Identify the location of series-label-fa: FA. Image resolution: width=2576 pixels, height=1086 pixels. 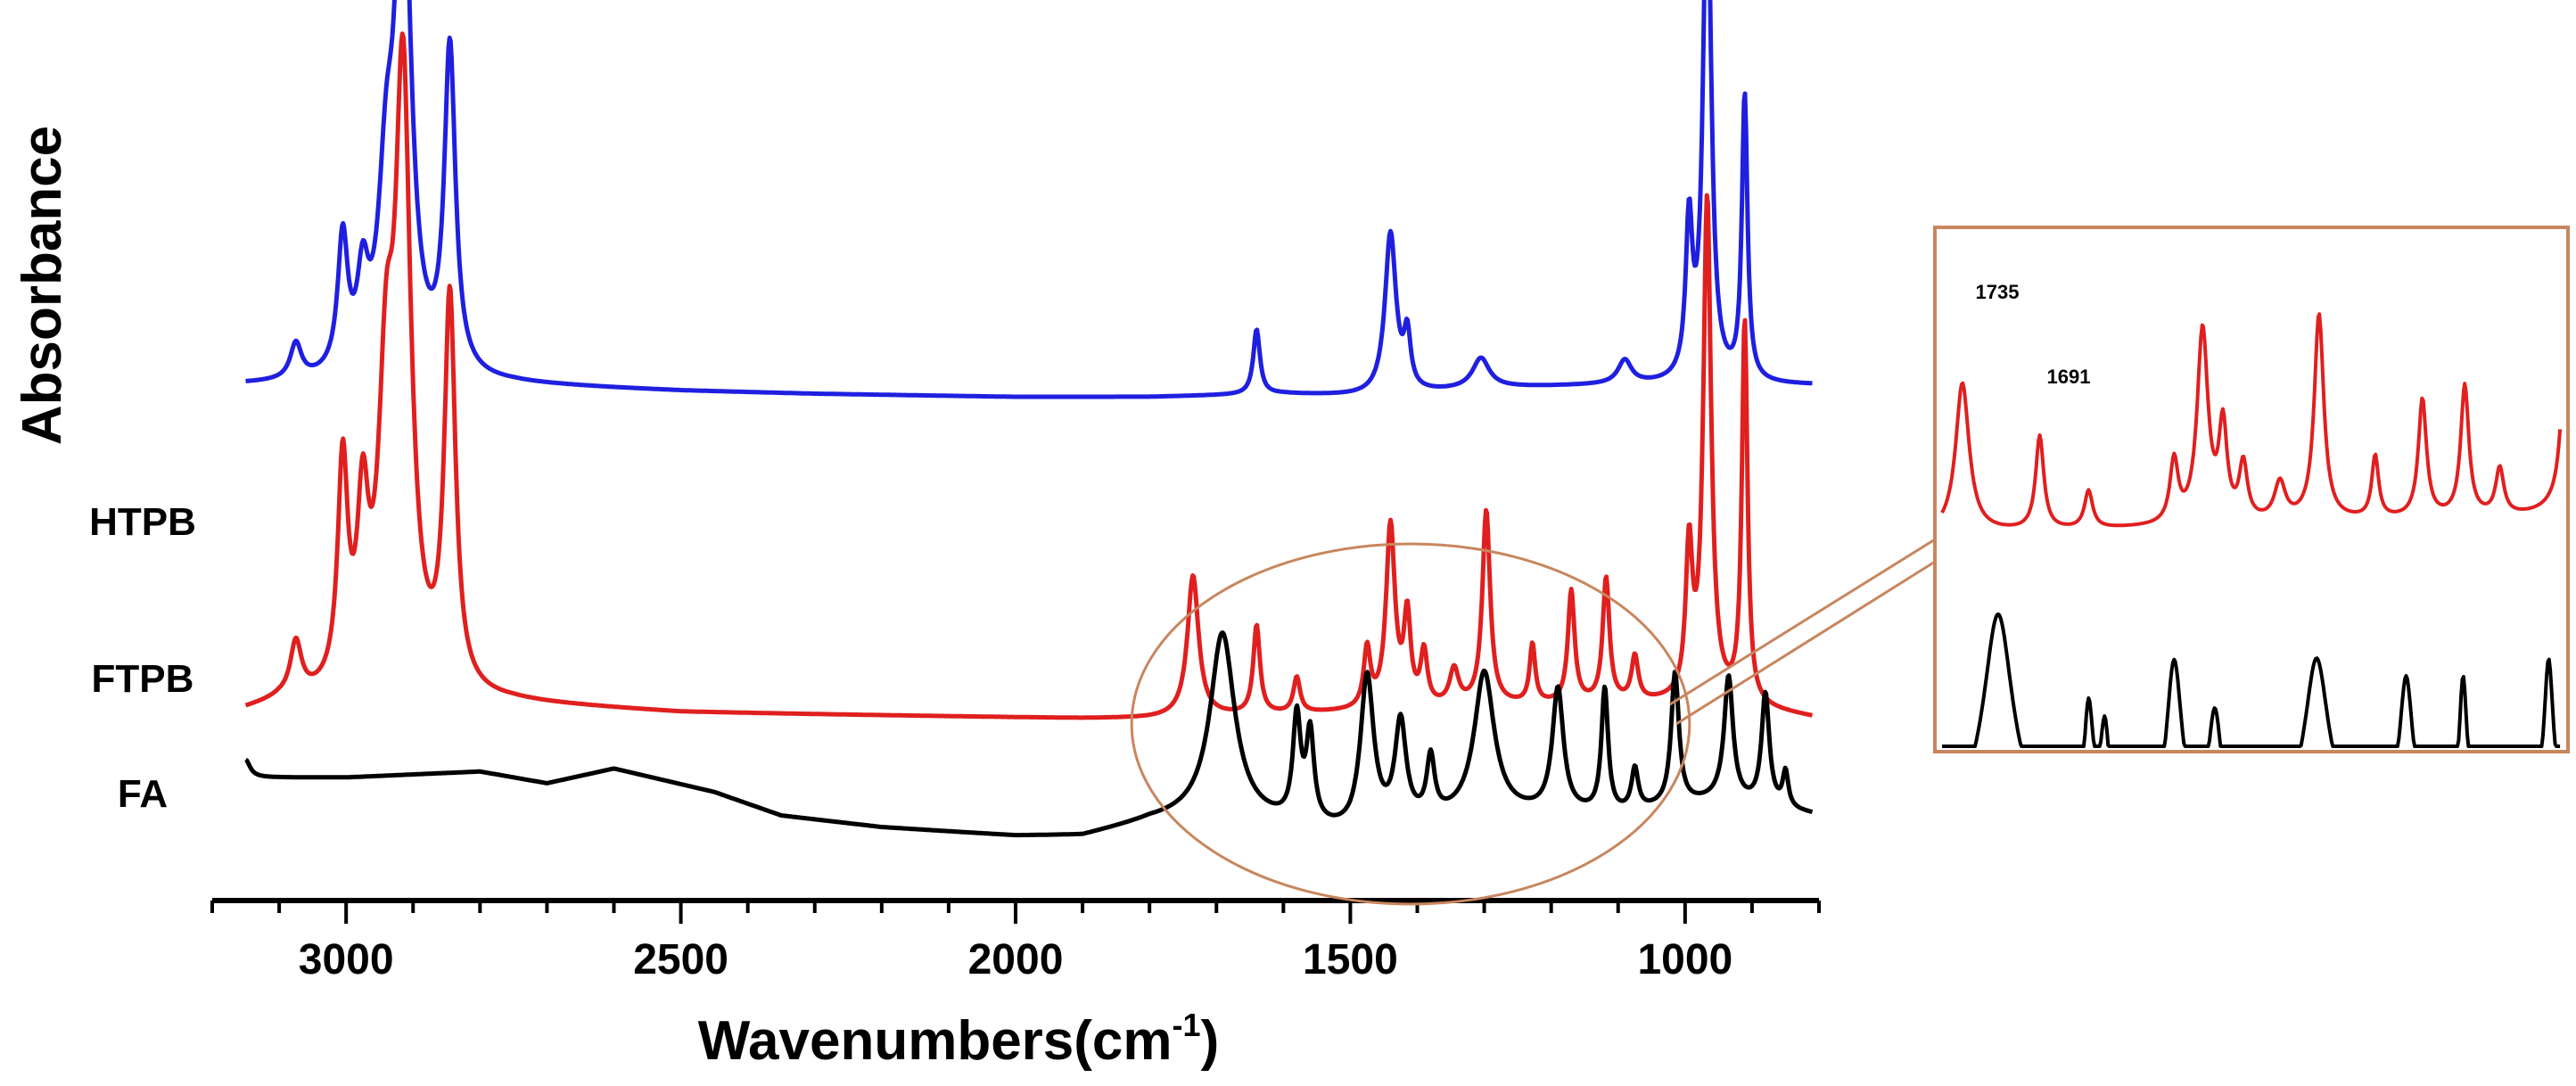
(143, 794).